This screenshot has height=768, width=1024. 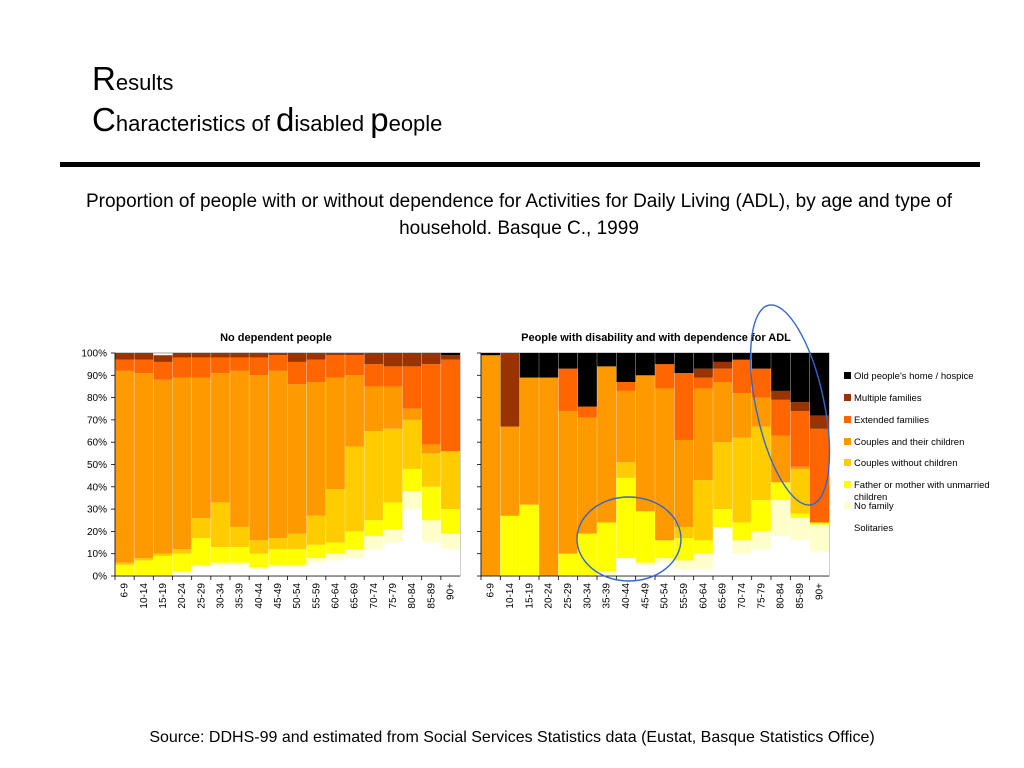 I want to click on y-tick-label: 60%, so click(x=97, y=443).